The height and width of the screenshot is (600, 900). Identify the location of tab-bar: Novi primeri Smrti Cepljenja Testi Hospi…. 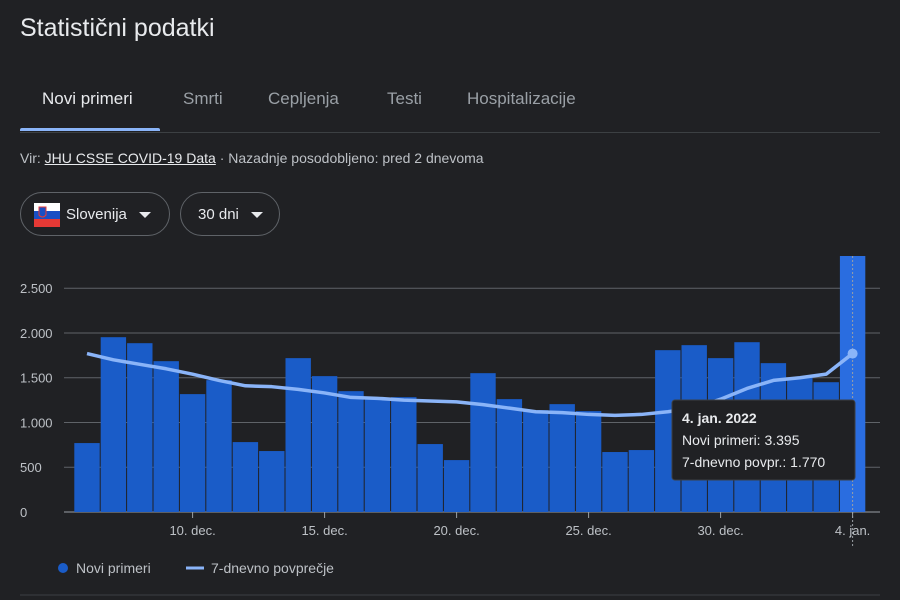
(450, 109).